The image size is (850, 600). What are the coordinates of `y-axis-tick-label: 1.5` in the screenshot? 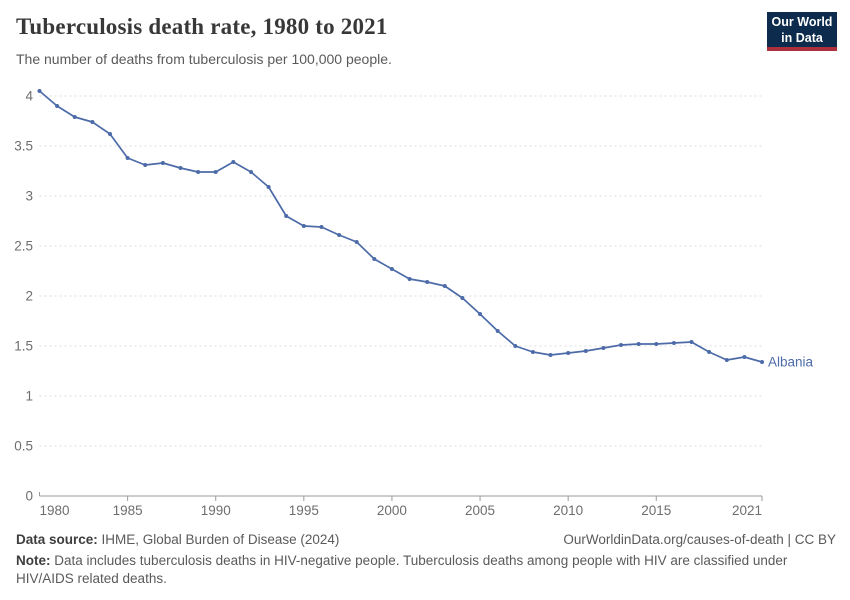 It's located at (23, 346).